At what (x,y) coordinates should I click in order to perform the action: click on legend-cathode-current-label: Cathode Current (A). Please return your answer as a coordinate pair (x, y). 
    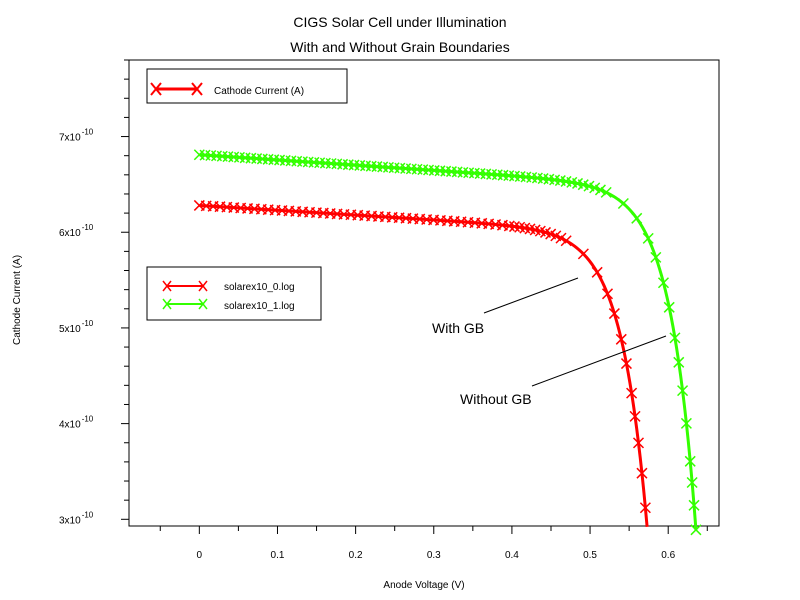
    Looking at the image, I should click on (259, 91).